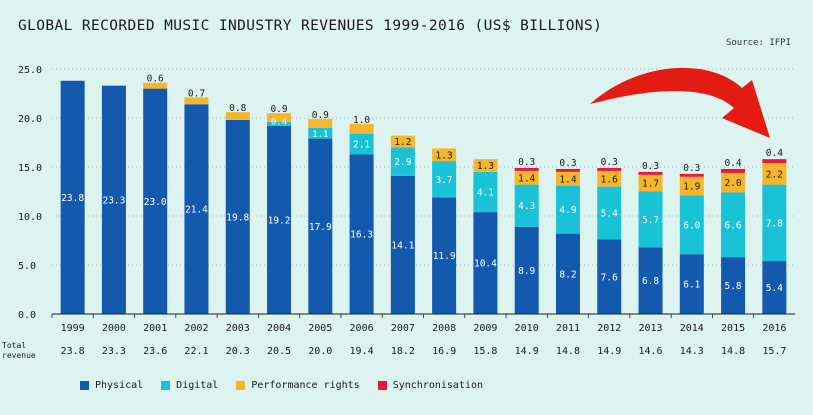  I want to click on legend-label-digital: Digital, so click(197, 385).